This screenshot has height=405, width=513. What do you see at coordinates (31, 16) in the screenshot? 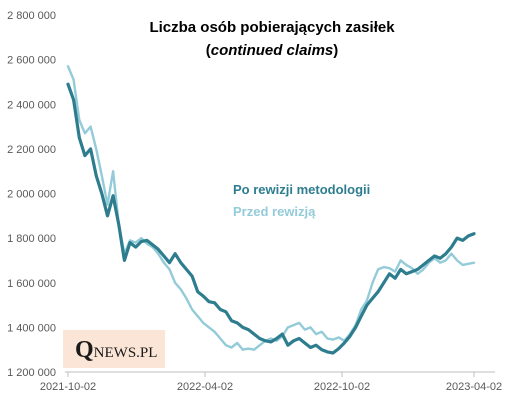
I see `y-tick-label: 2 800 000` at bounding box center [31, 16].